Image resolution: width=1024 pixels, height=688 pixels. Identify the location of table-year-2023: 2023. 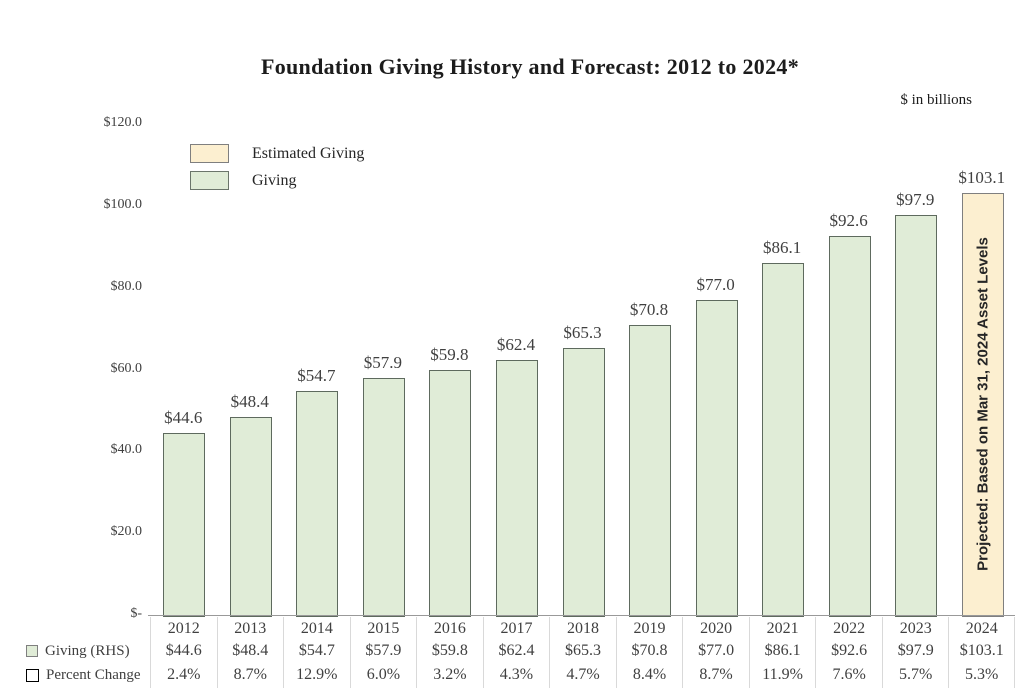
(915, 628).